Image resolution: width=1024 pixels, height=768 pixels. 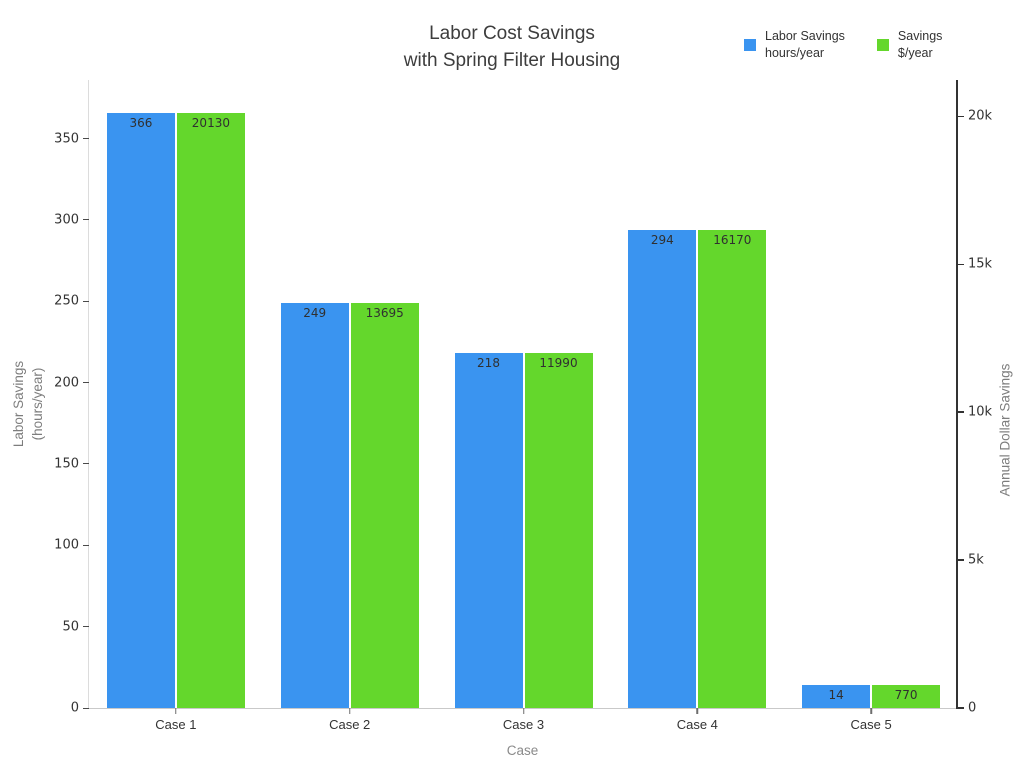 What do you see at coordinates (66, 464) in the screenshot?
I see `left-axis-tick-label: 150` at bounding box center [66, 464].